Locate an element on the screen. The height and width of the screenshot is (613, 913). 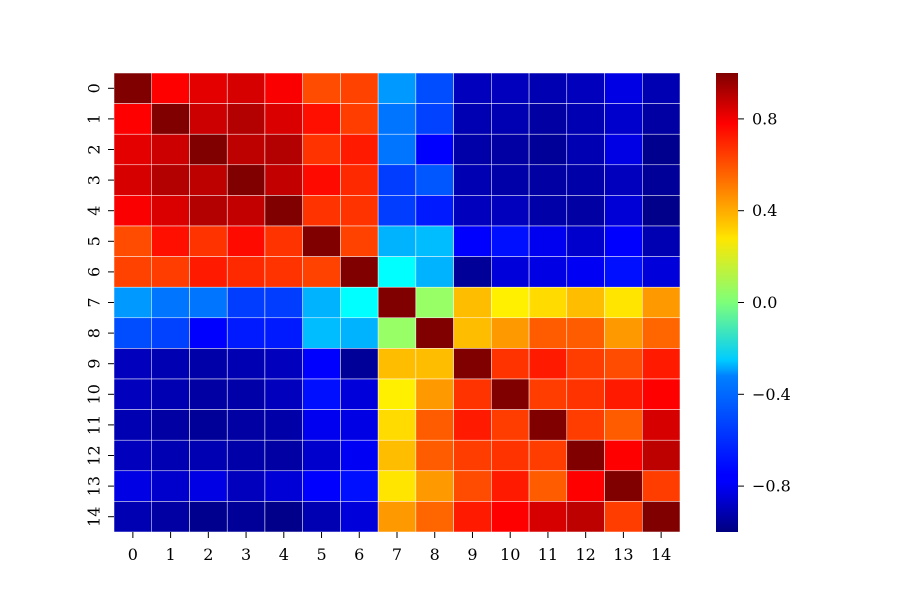
colorbar-tick-label-2: 0.0 is located at coordinates (764, 302).